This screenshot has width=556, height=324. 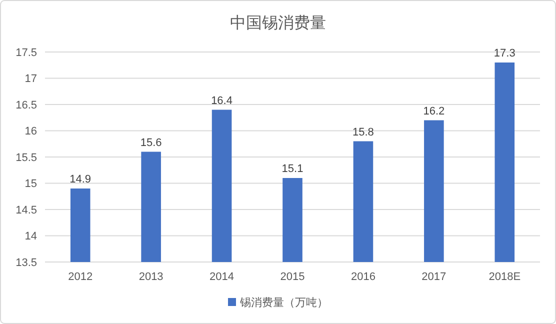 What do you see at coordinates (151, 142) in the screenshot?
I see `data-label: 15.6` at bounding box center [151, 142].